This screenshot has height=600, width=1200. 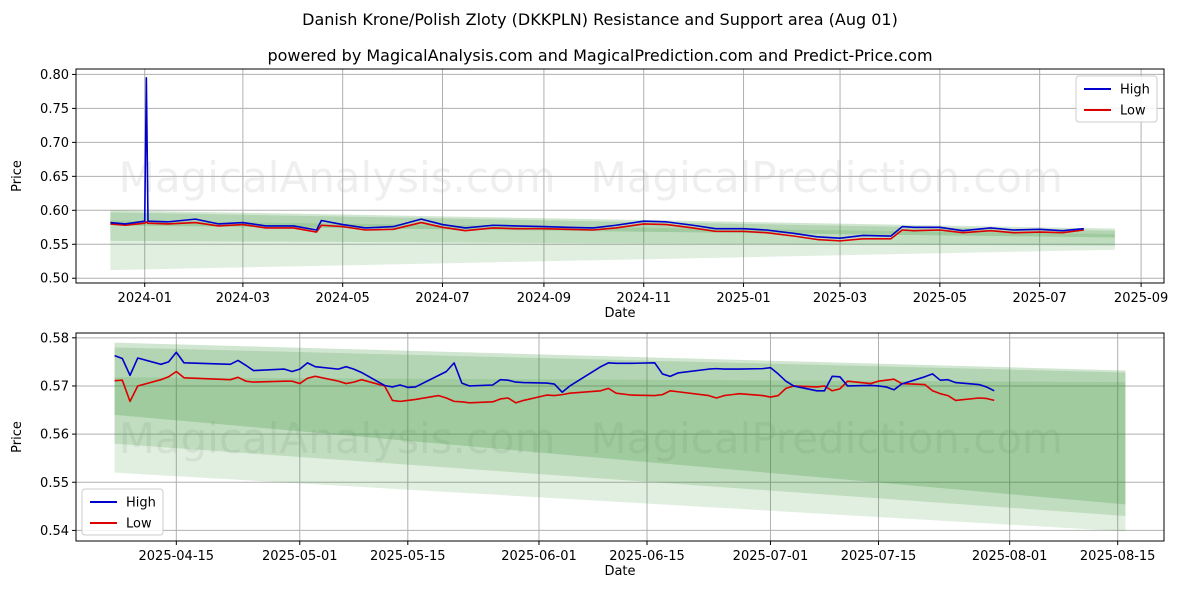 What do you see at coordinates (840, 298) in the screenshot?
I see `x-tick-label: 2025-03` at bounding box center [840, 298].